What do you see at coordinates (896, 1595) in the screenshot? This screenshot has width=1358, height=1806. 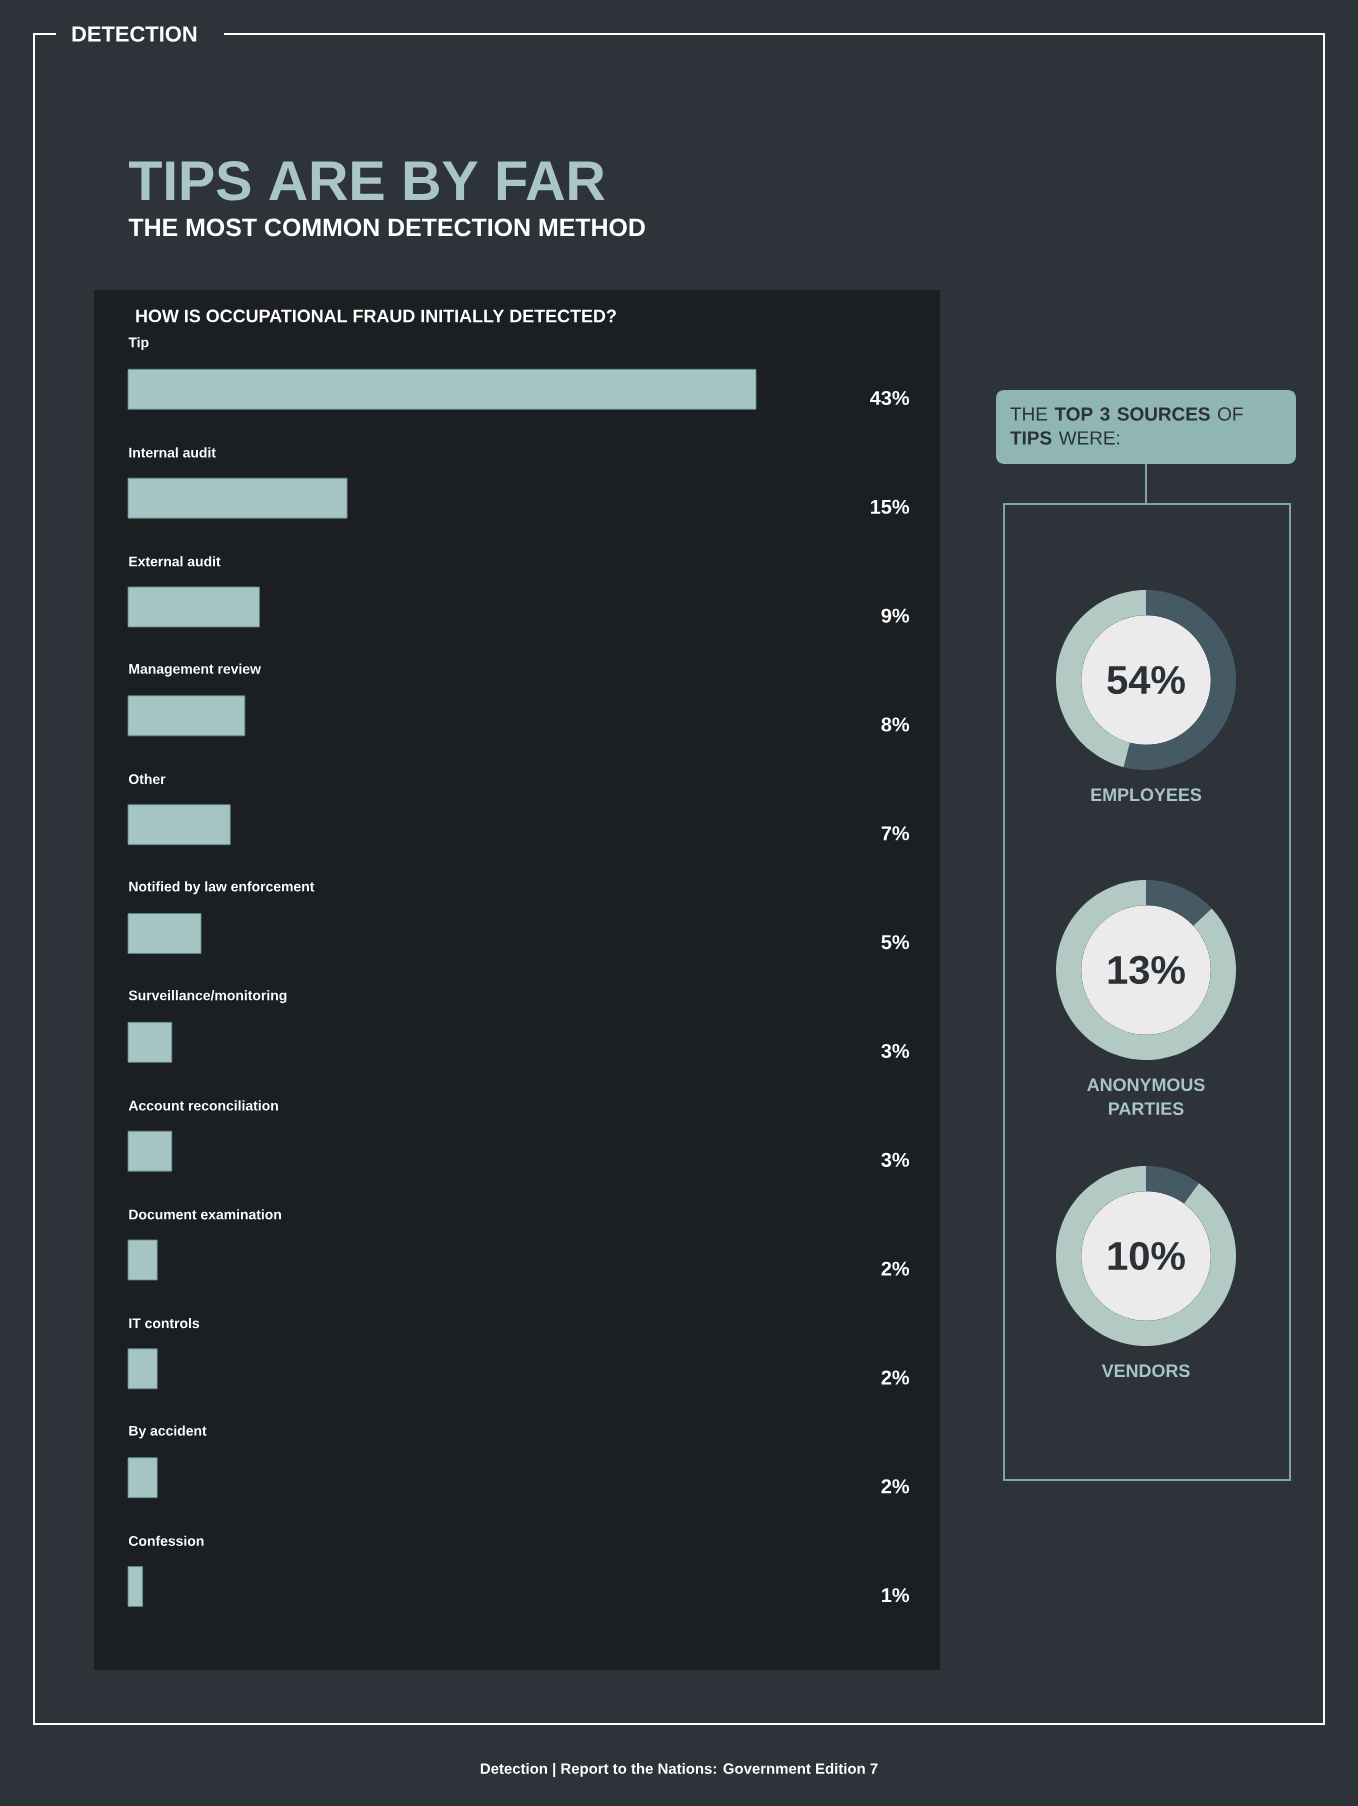 I see `data-label: 1%` at bounding box center [896, 1595].